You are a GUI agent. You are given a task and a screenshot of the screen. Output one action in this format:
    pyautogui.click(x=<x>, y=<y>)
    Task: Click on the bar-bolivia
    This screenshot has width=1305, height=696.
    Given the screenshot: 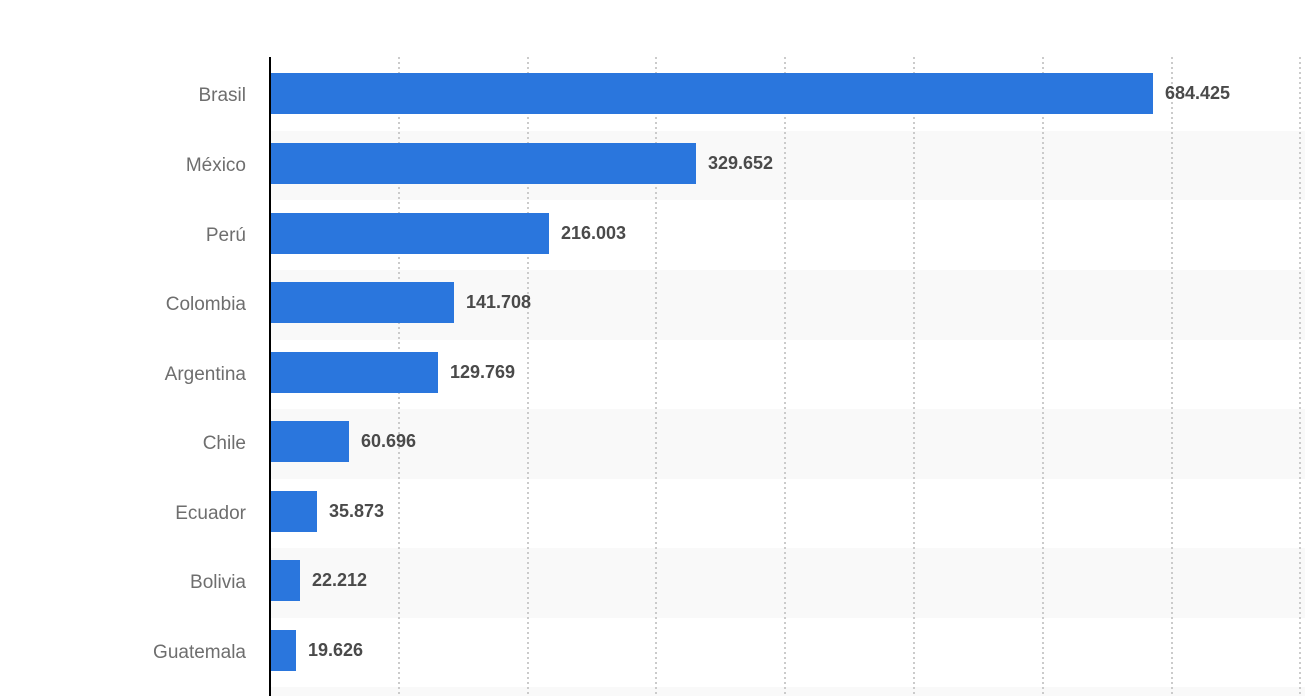 What is the action you would take?
    pyautogui.click(x=285, y=581)
    